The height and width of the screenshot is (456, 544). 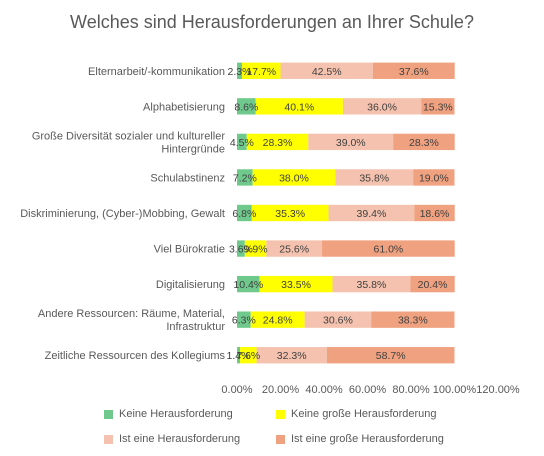 I want to click on data-label: 30.6%, so click(x=338, y=321).